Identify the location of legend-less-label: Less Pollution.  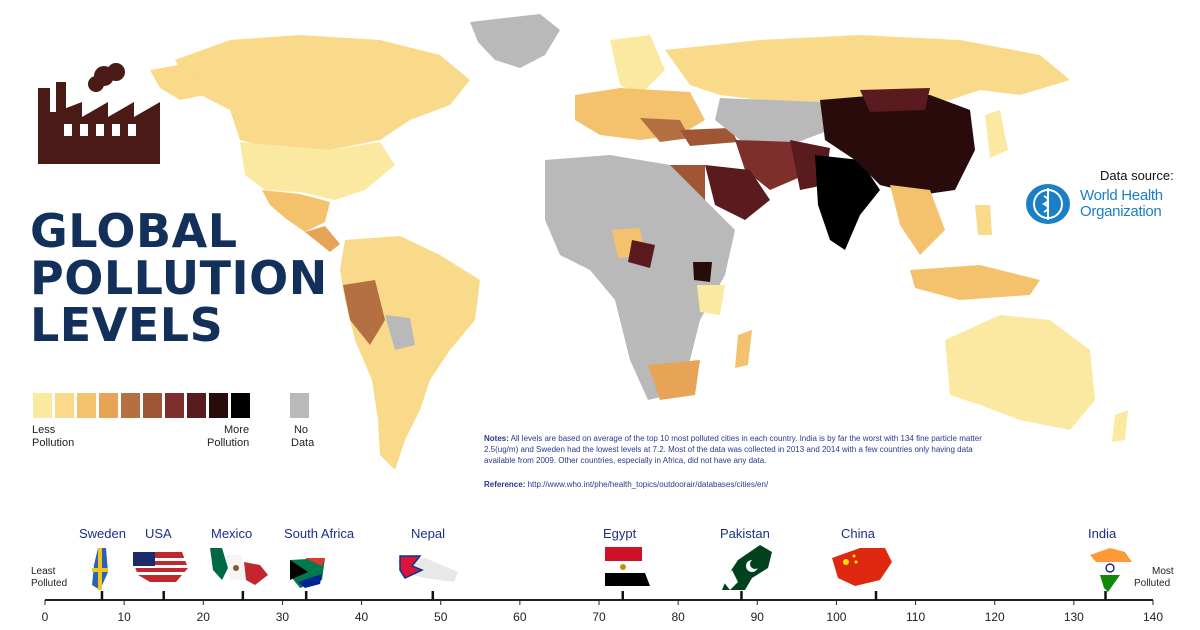
(53, 436).